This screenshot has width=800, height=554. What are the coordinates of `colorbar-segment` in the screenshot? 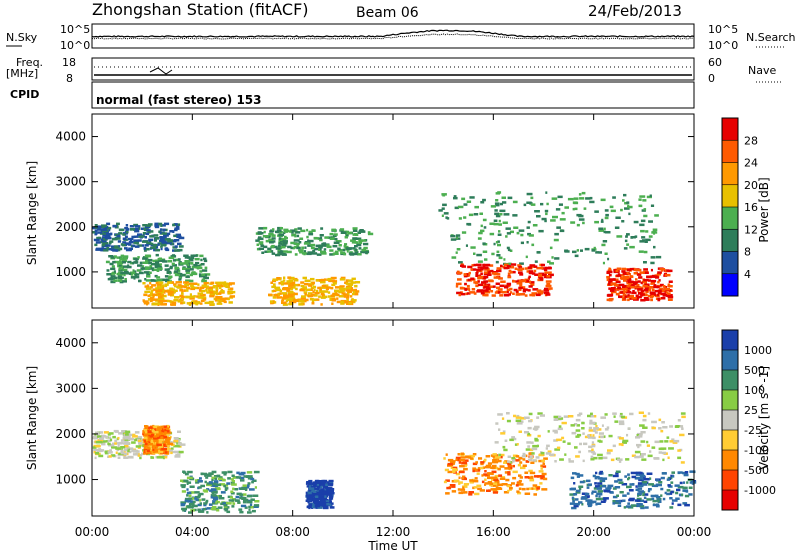 It's located at (730, 285).